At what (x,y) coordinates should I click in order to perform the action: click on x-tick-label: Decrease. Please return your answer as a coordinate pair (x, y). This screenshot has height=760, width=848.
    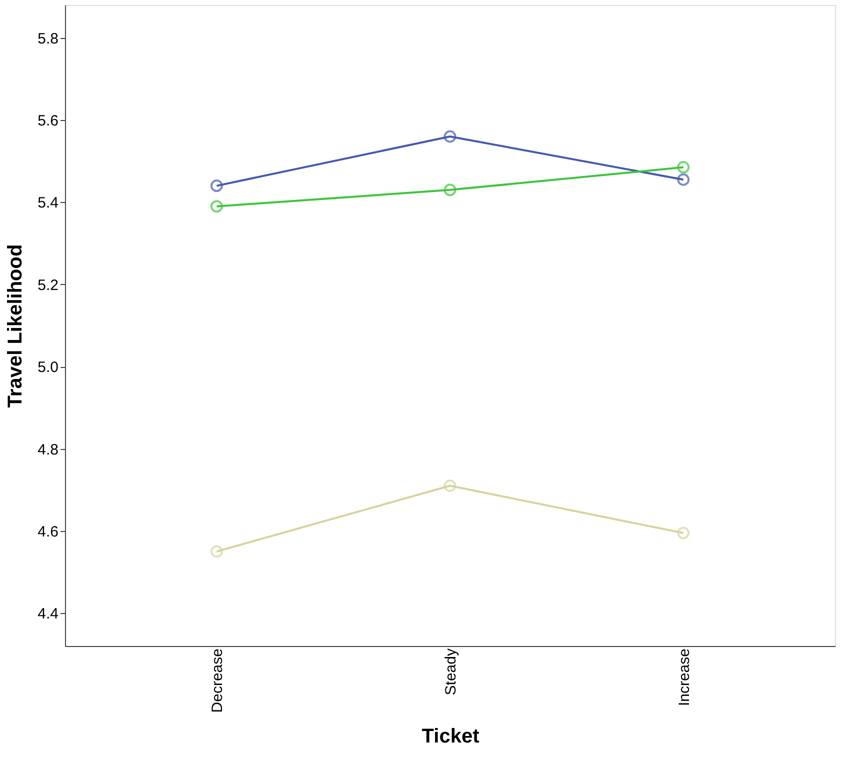
    Looking at the image, I should click on (217, 680).